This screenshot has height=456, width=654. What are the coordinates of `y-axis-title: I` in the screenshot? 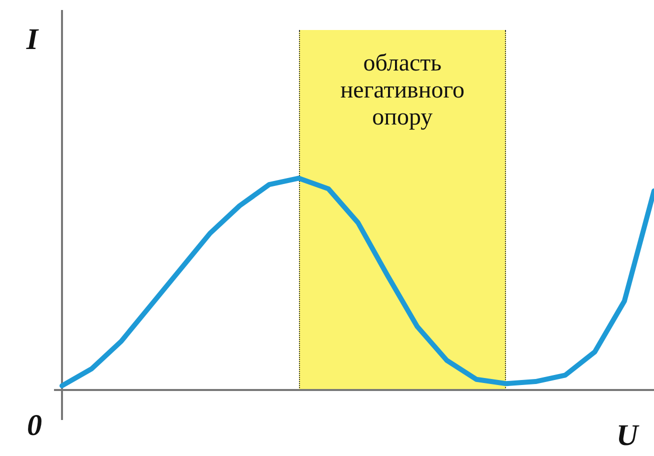 It's located at (32, 39).